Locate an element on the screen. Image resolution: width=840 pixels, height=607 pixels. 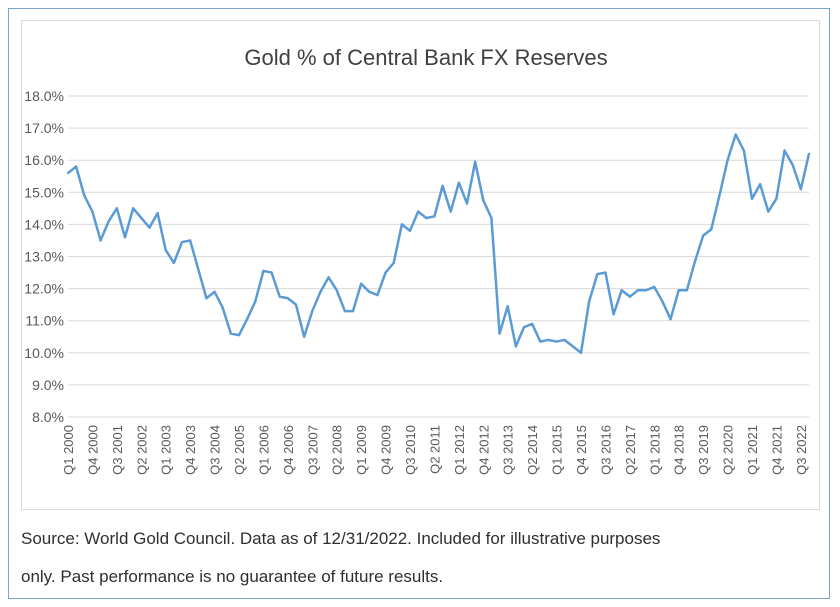
y-tick-label: 8.0% is located at coordinates (48, 417).